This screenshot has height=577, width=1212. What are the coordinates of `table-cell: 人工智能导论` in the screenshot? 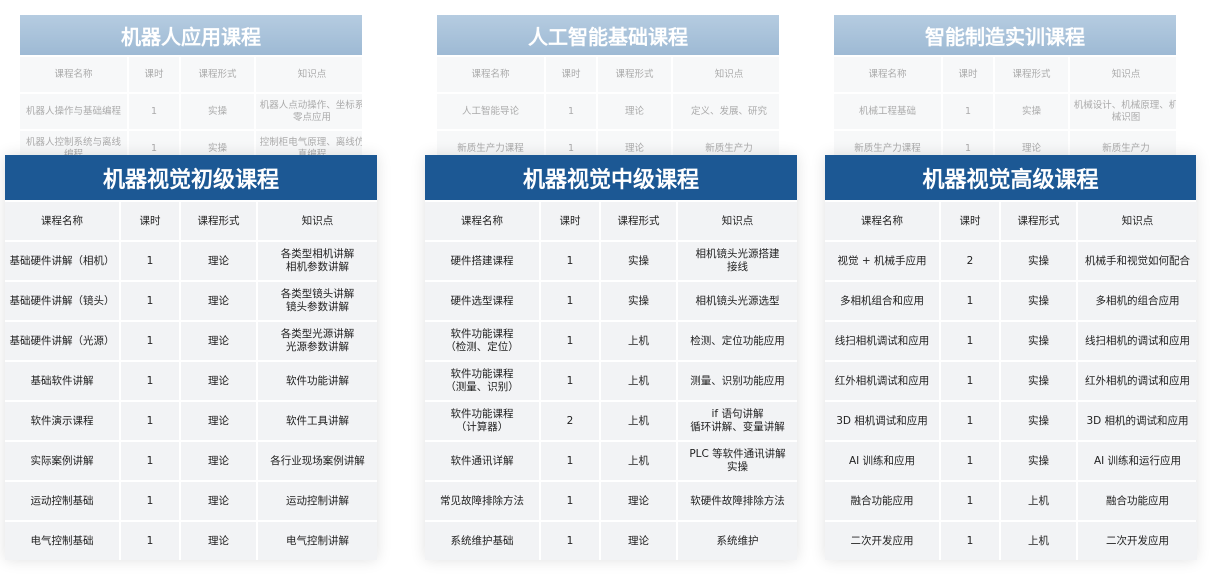 It's located at (490, 111).